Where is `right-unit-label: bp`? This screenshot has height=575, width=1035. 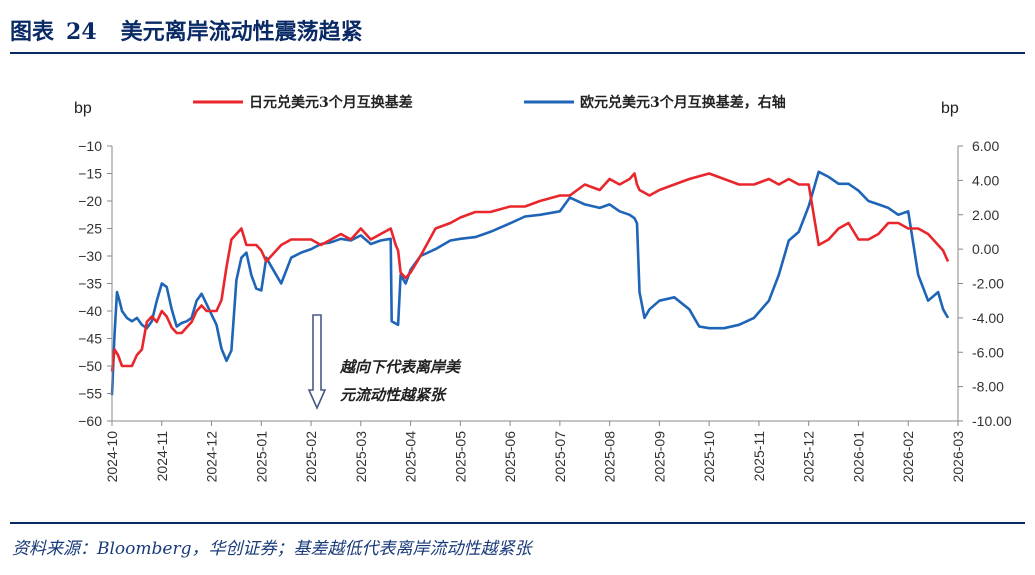
right-unit-label: bp is located at coordinates (950, 108).